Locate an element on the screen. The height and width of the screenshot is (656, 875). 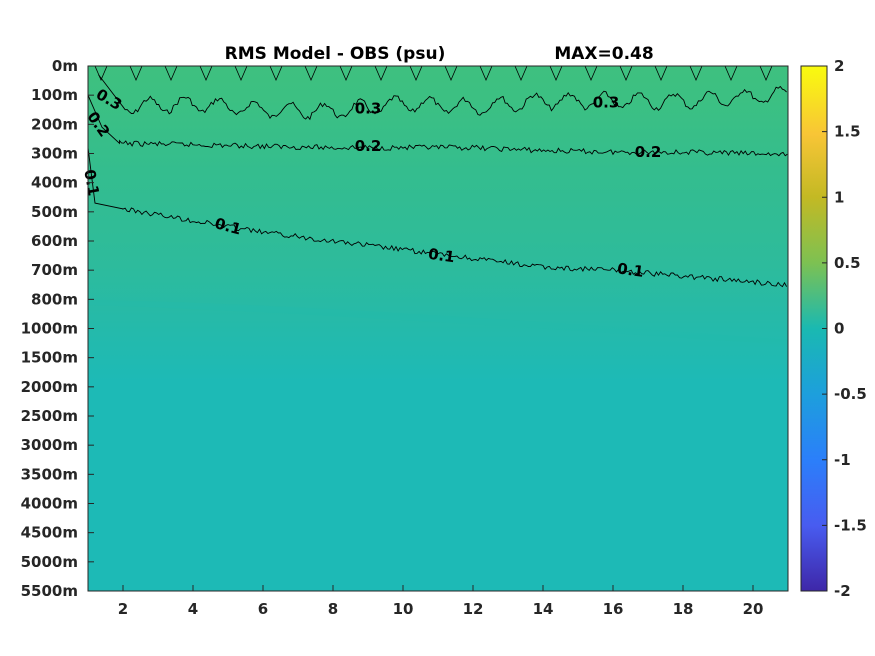
colorbar-tick-label: -1.5 is located at coordinates (850, 525).